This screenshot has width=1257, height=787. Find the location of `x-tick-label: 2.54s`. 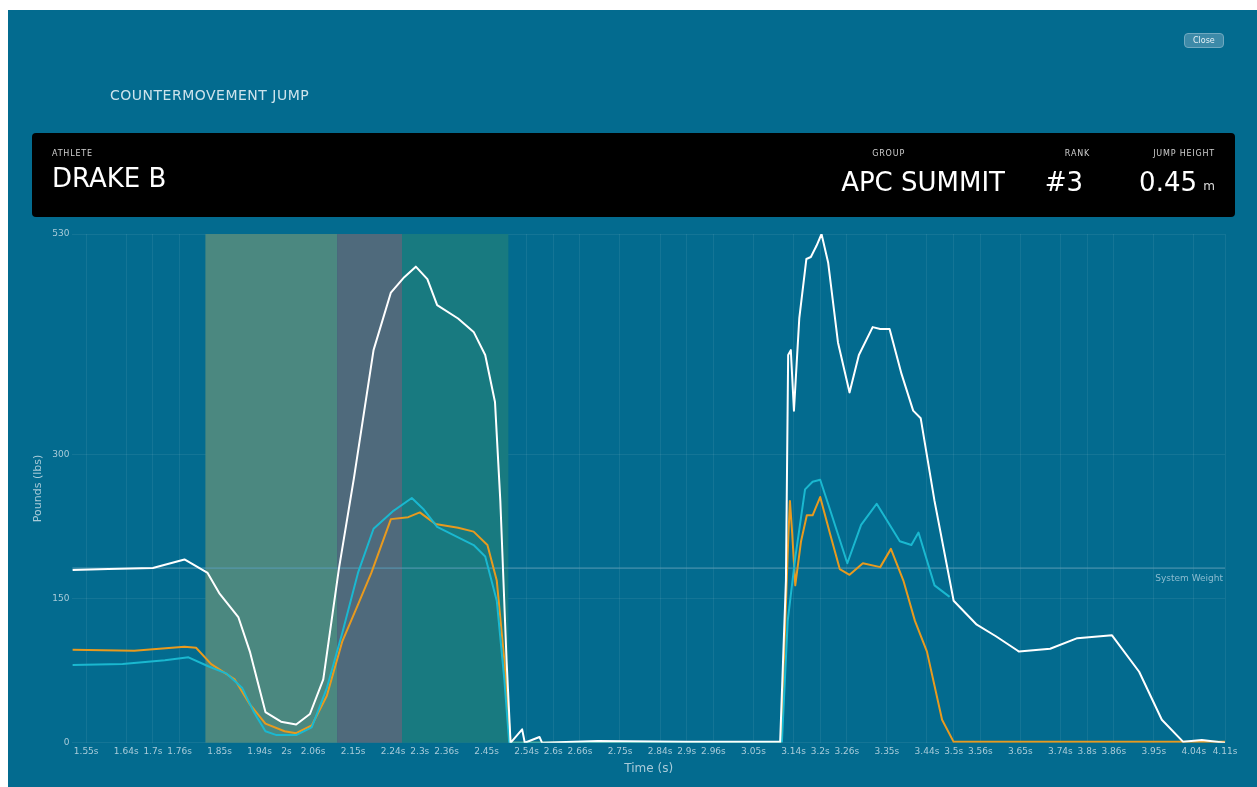

x-tick-label: 2.54s is located at coordinates (527, 750).